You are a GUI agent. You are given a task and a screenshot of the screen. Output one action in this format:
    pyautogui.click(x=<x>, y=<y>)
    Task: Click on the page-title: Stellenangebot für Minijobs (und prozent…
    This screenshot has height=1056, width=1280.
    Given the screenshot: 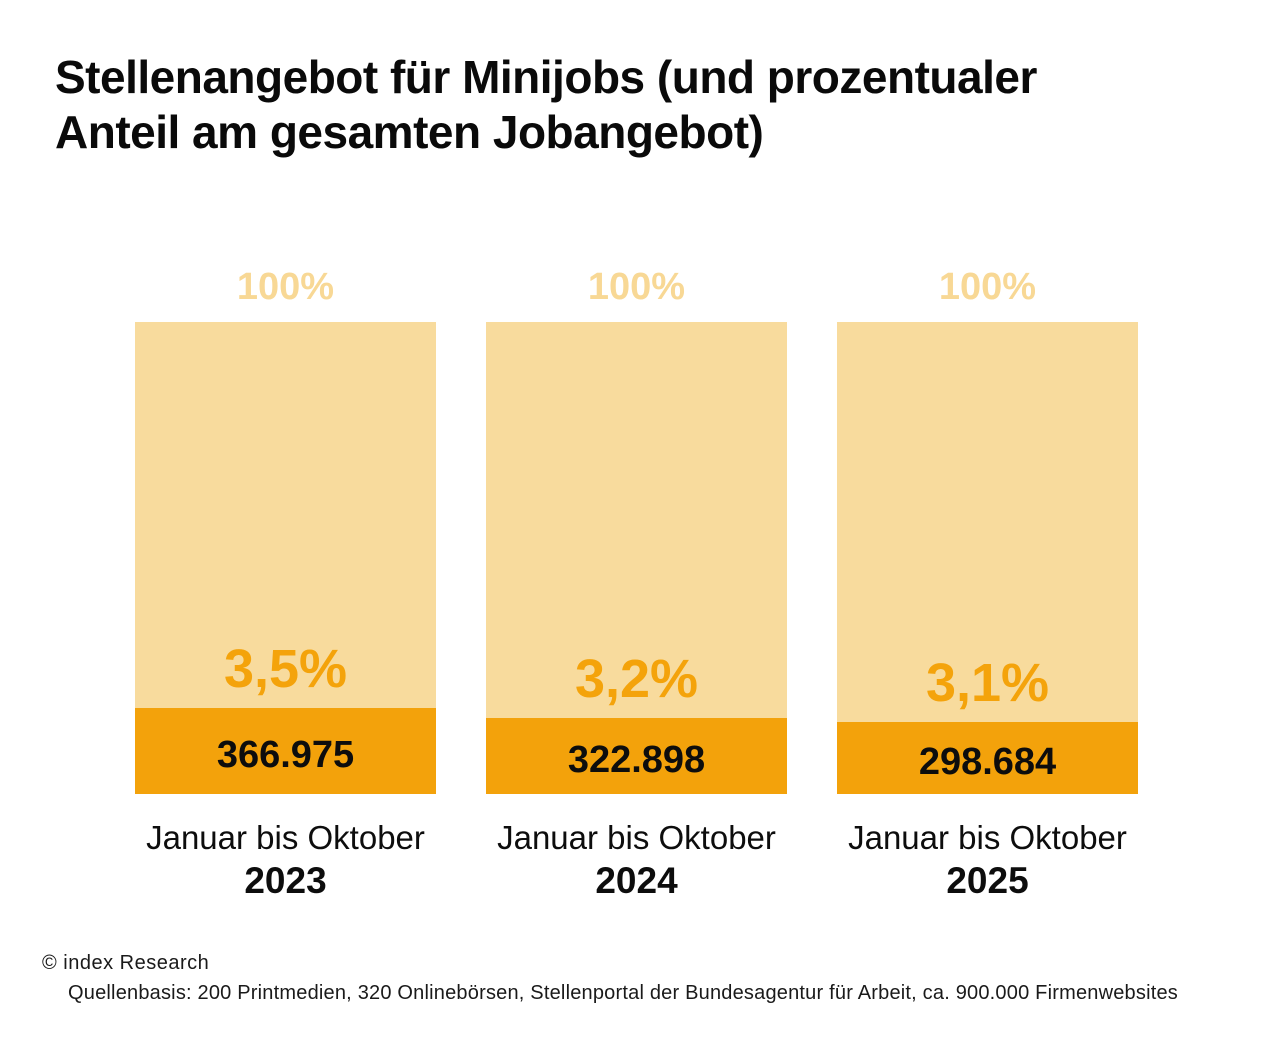 What is the action you would take?
    pyautogui.click(x=647, y=105)
    